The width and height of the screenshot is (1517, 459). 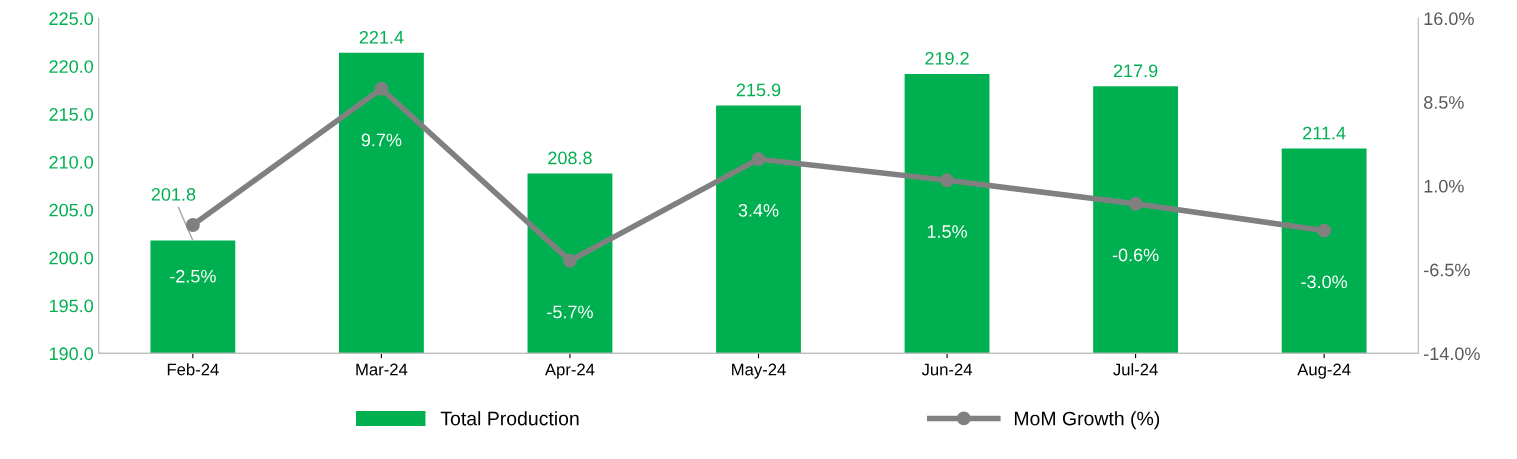 What do you see at coordinates (570, 158) in the screenshot?
I see `data-label: 208.8` at bounding box center [570, 158].